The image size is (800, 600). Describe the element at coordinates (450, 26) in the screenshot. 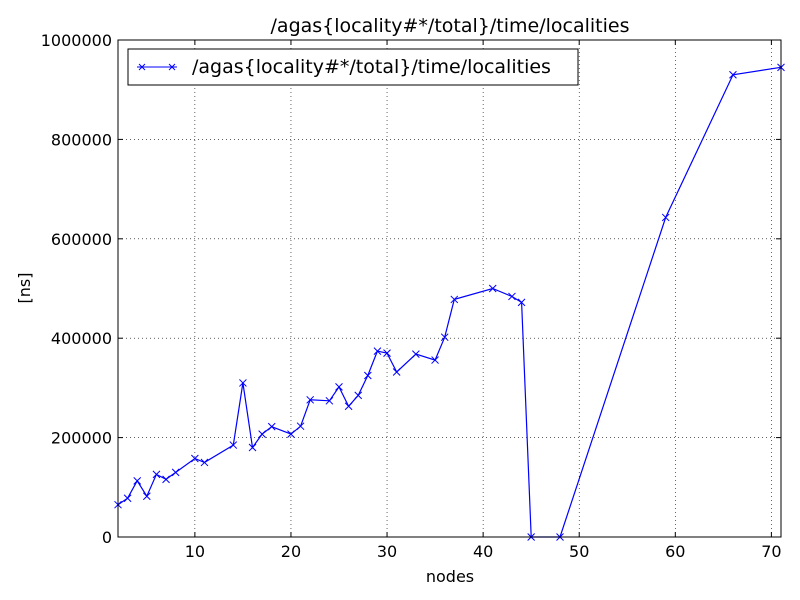

I see `chart-title: /agas{locality#*/total}/time/localities` at that location.